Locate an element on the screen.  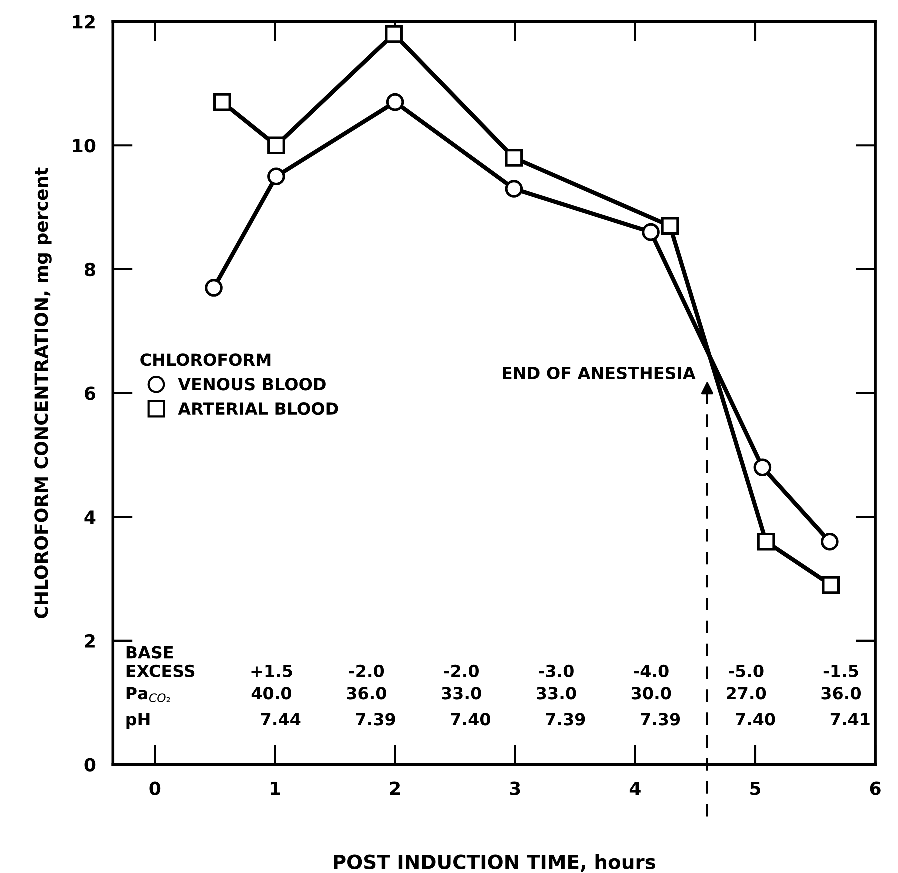
annotation: -4.0 is located at coordinates (651, 671).